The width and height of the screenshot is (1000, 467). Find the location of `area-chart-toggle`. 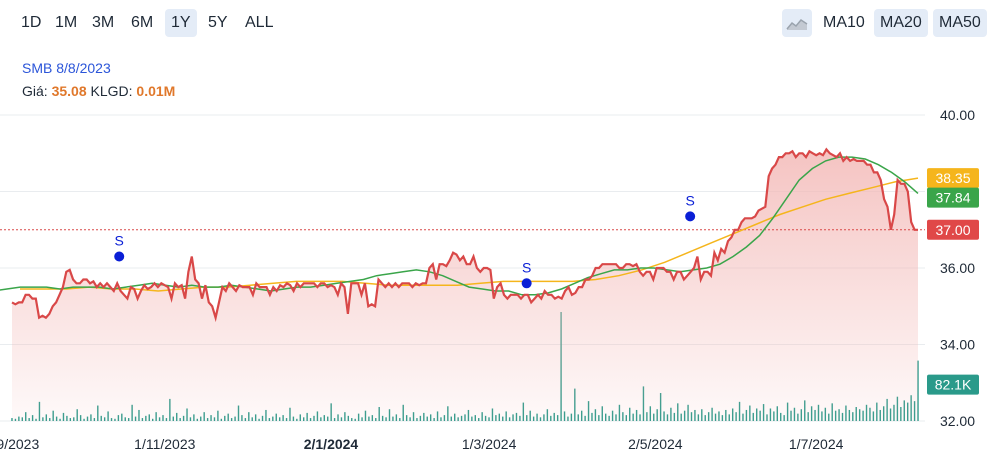

area-chart-toggle is located at coordinates (797, 23).